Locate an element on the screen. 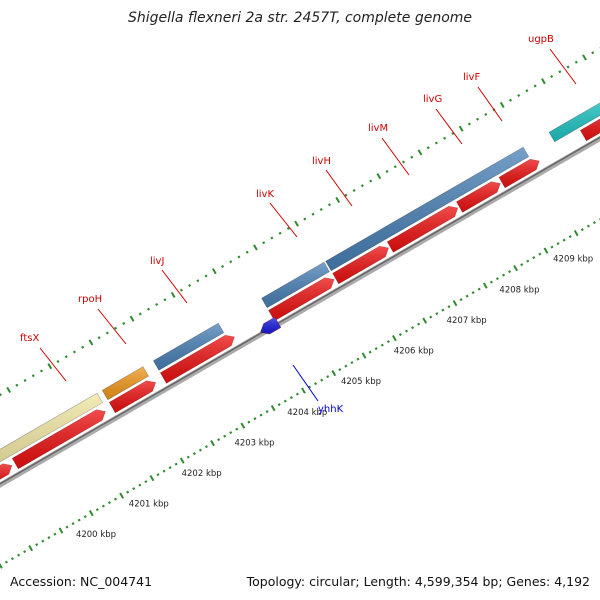 The height and width of the screenshot is (600, 600). scale-tick-label: 4205 kbp is located at coordinates (361, 382).